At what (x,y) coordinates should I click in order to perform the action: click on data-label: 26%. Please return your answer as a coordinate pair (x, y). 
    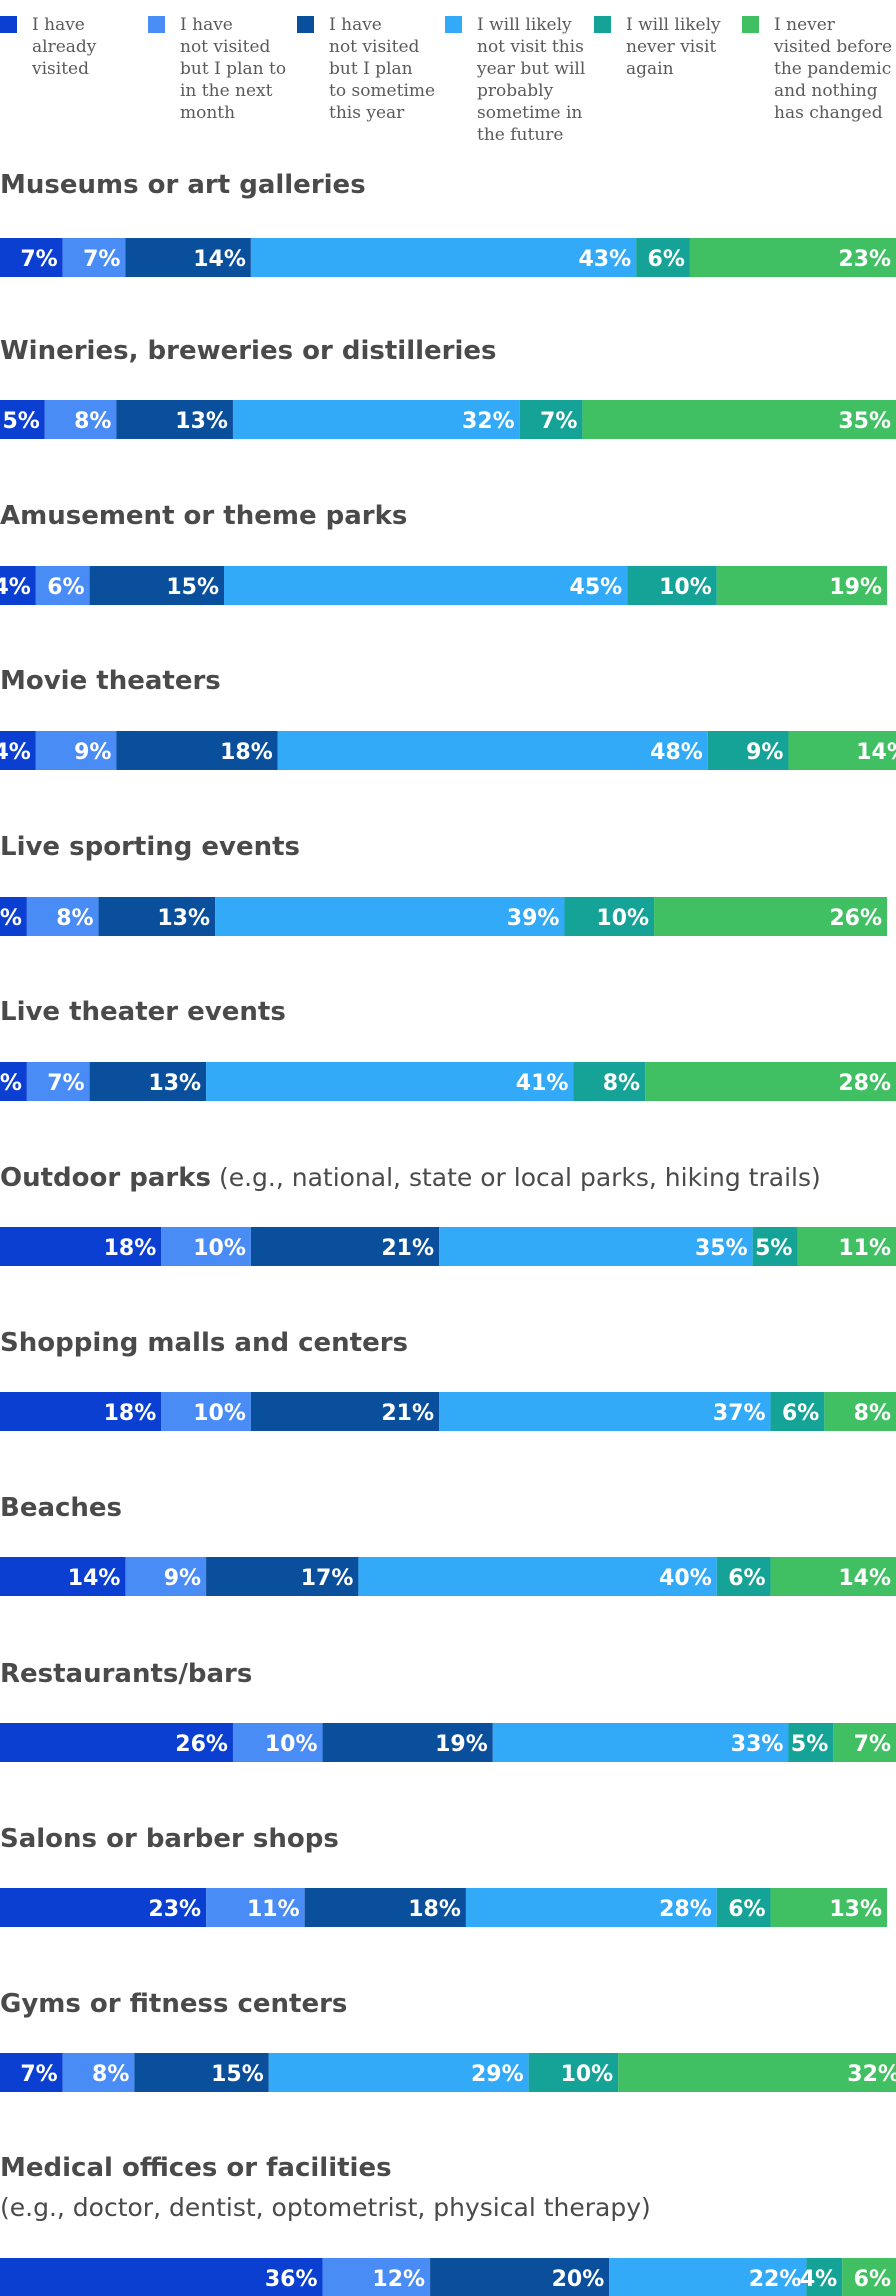
    Looking at the image, I should click on (855, 918).